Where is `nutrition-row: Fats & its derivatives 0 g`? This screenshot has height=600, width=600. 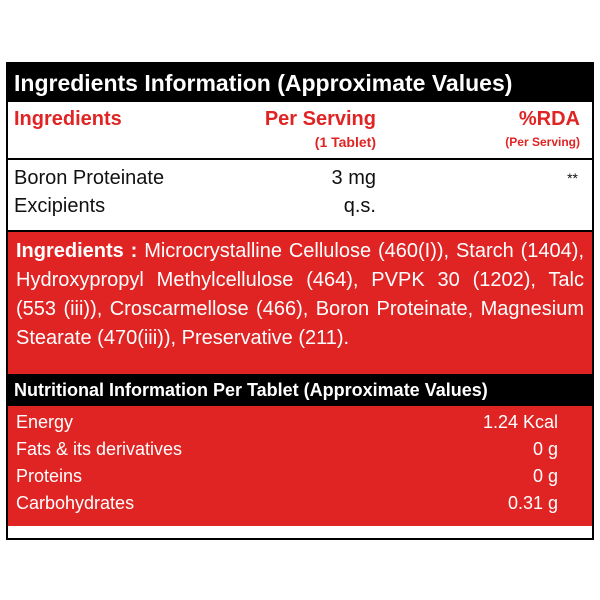 nutrition-row: Fats & its derivatives 0 g is located at coordinates (300, 449).